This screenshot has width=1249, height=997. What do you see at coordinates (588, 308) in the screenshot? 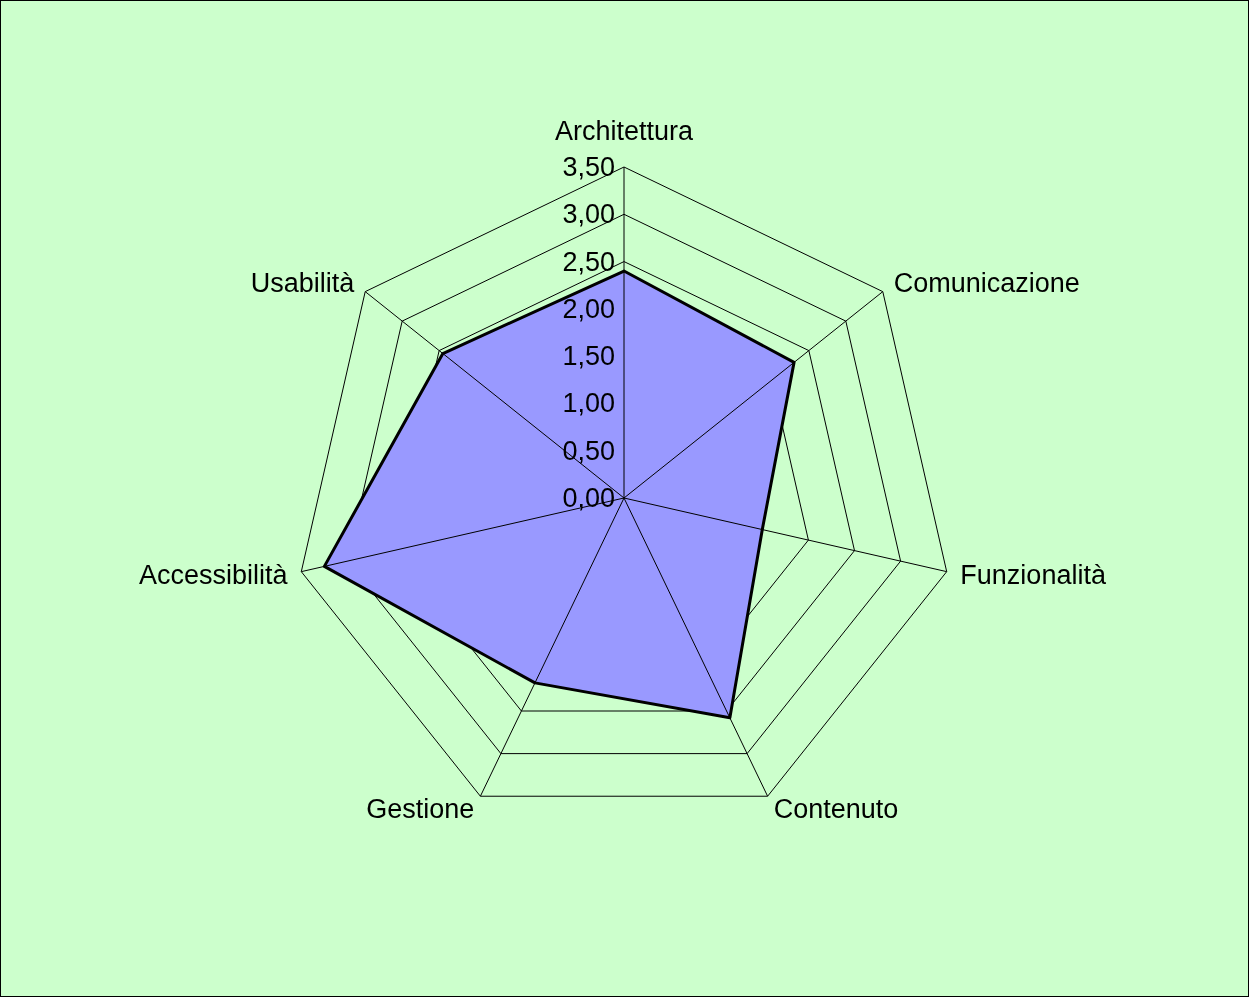
I see `y-tick-label: 2,00` at bounding box center [588, 308].